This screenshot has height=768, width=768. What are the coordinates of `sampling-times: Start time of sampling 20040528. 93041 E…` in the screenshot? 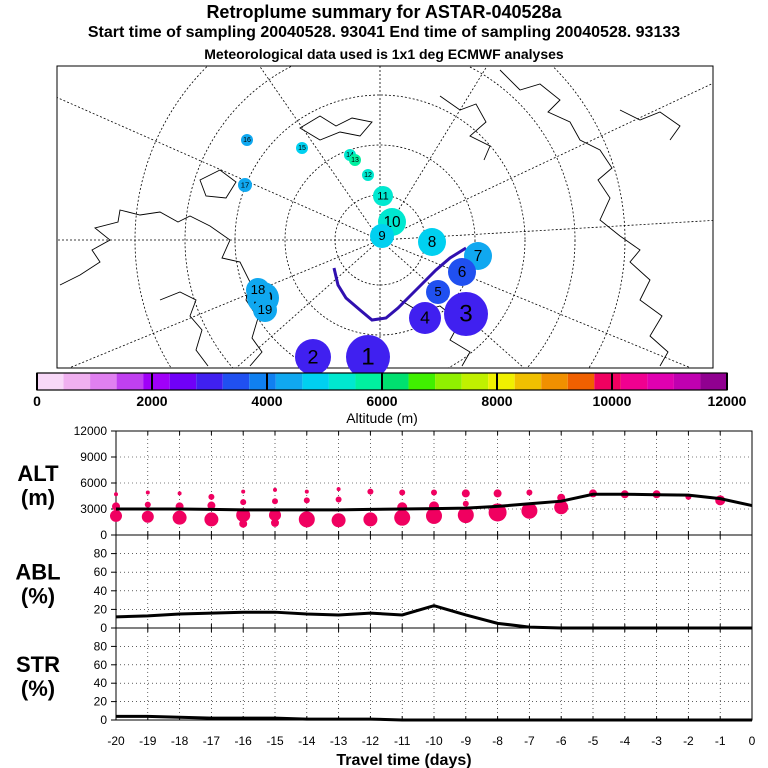 It's located at (384, 32).